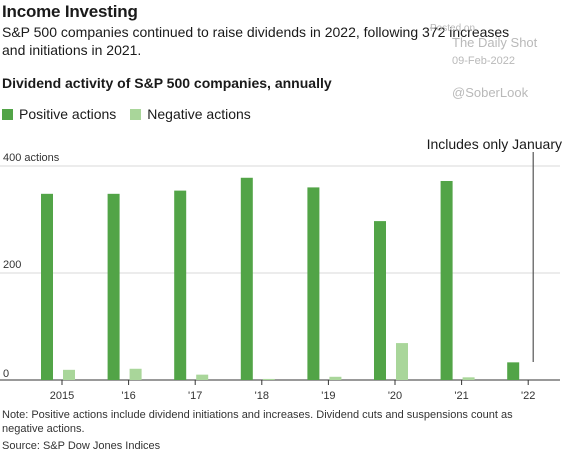 Image resolution: width=564 pixels, height=455 pixels. I want to click on y-tick-label: 0, so click(6, 374).